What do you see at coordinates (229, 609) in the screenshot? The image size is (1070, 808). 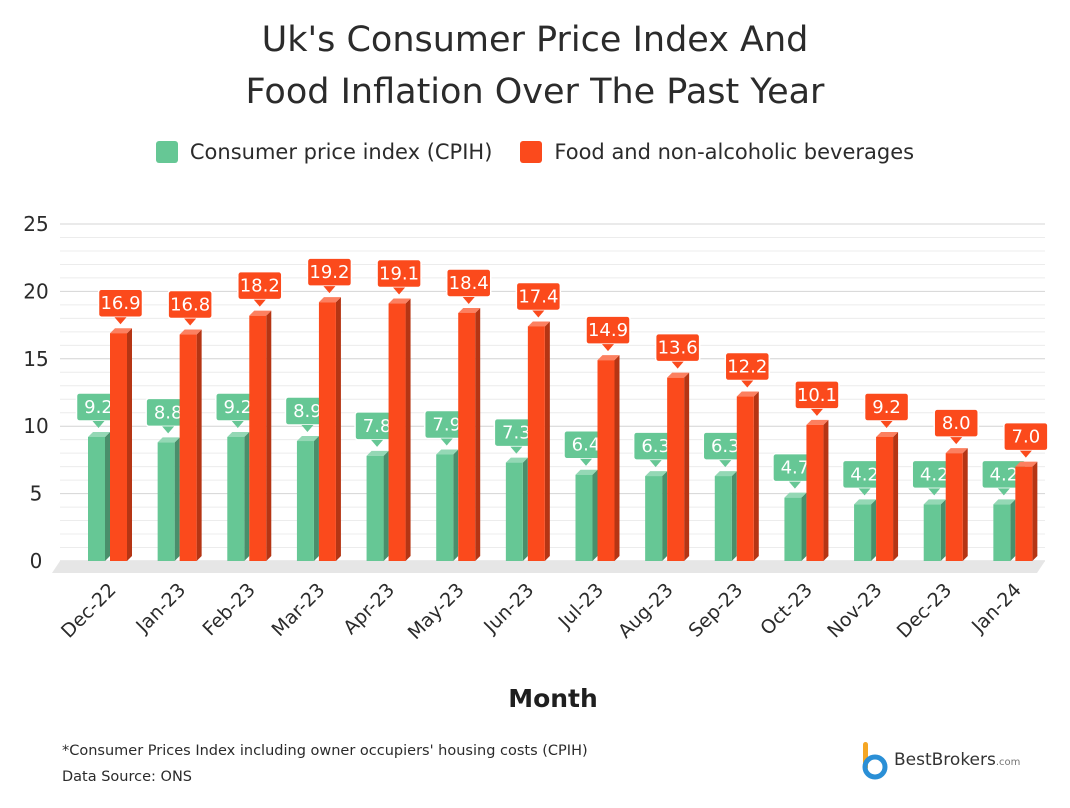 I see `x-tick-label: Feb-23` at bounding box center [229, 609].